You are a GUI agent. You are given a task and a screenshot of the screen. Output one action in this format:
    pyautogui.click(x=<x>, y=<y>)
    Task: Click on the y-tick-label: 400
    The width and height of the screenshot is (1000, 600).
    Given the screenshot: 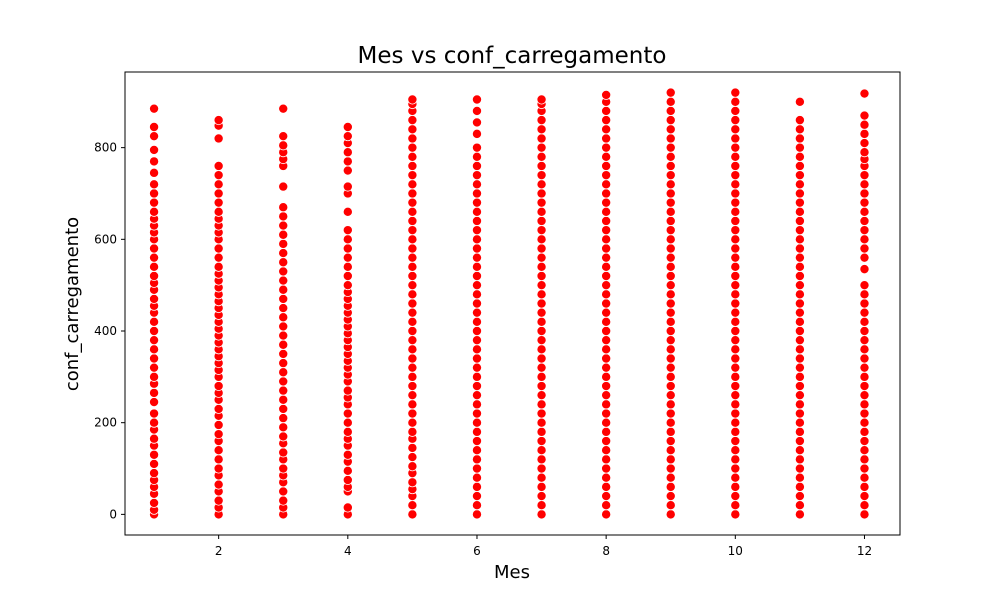 What is the action you would take?
    pyautogui.click(x=105, y=331)
    